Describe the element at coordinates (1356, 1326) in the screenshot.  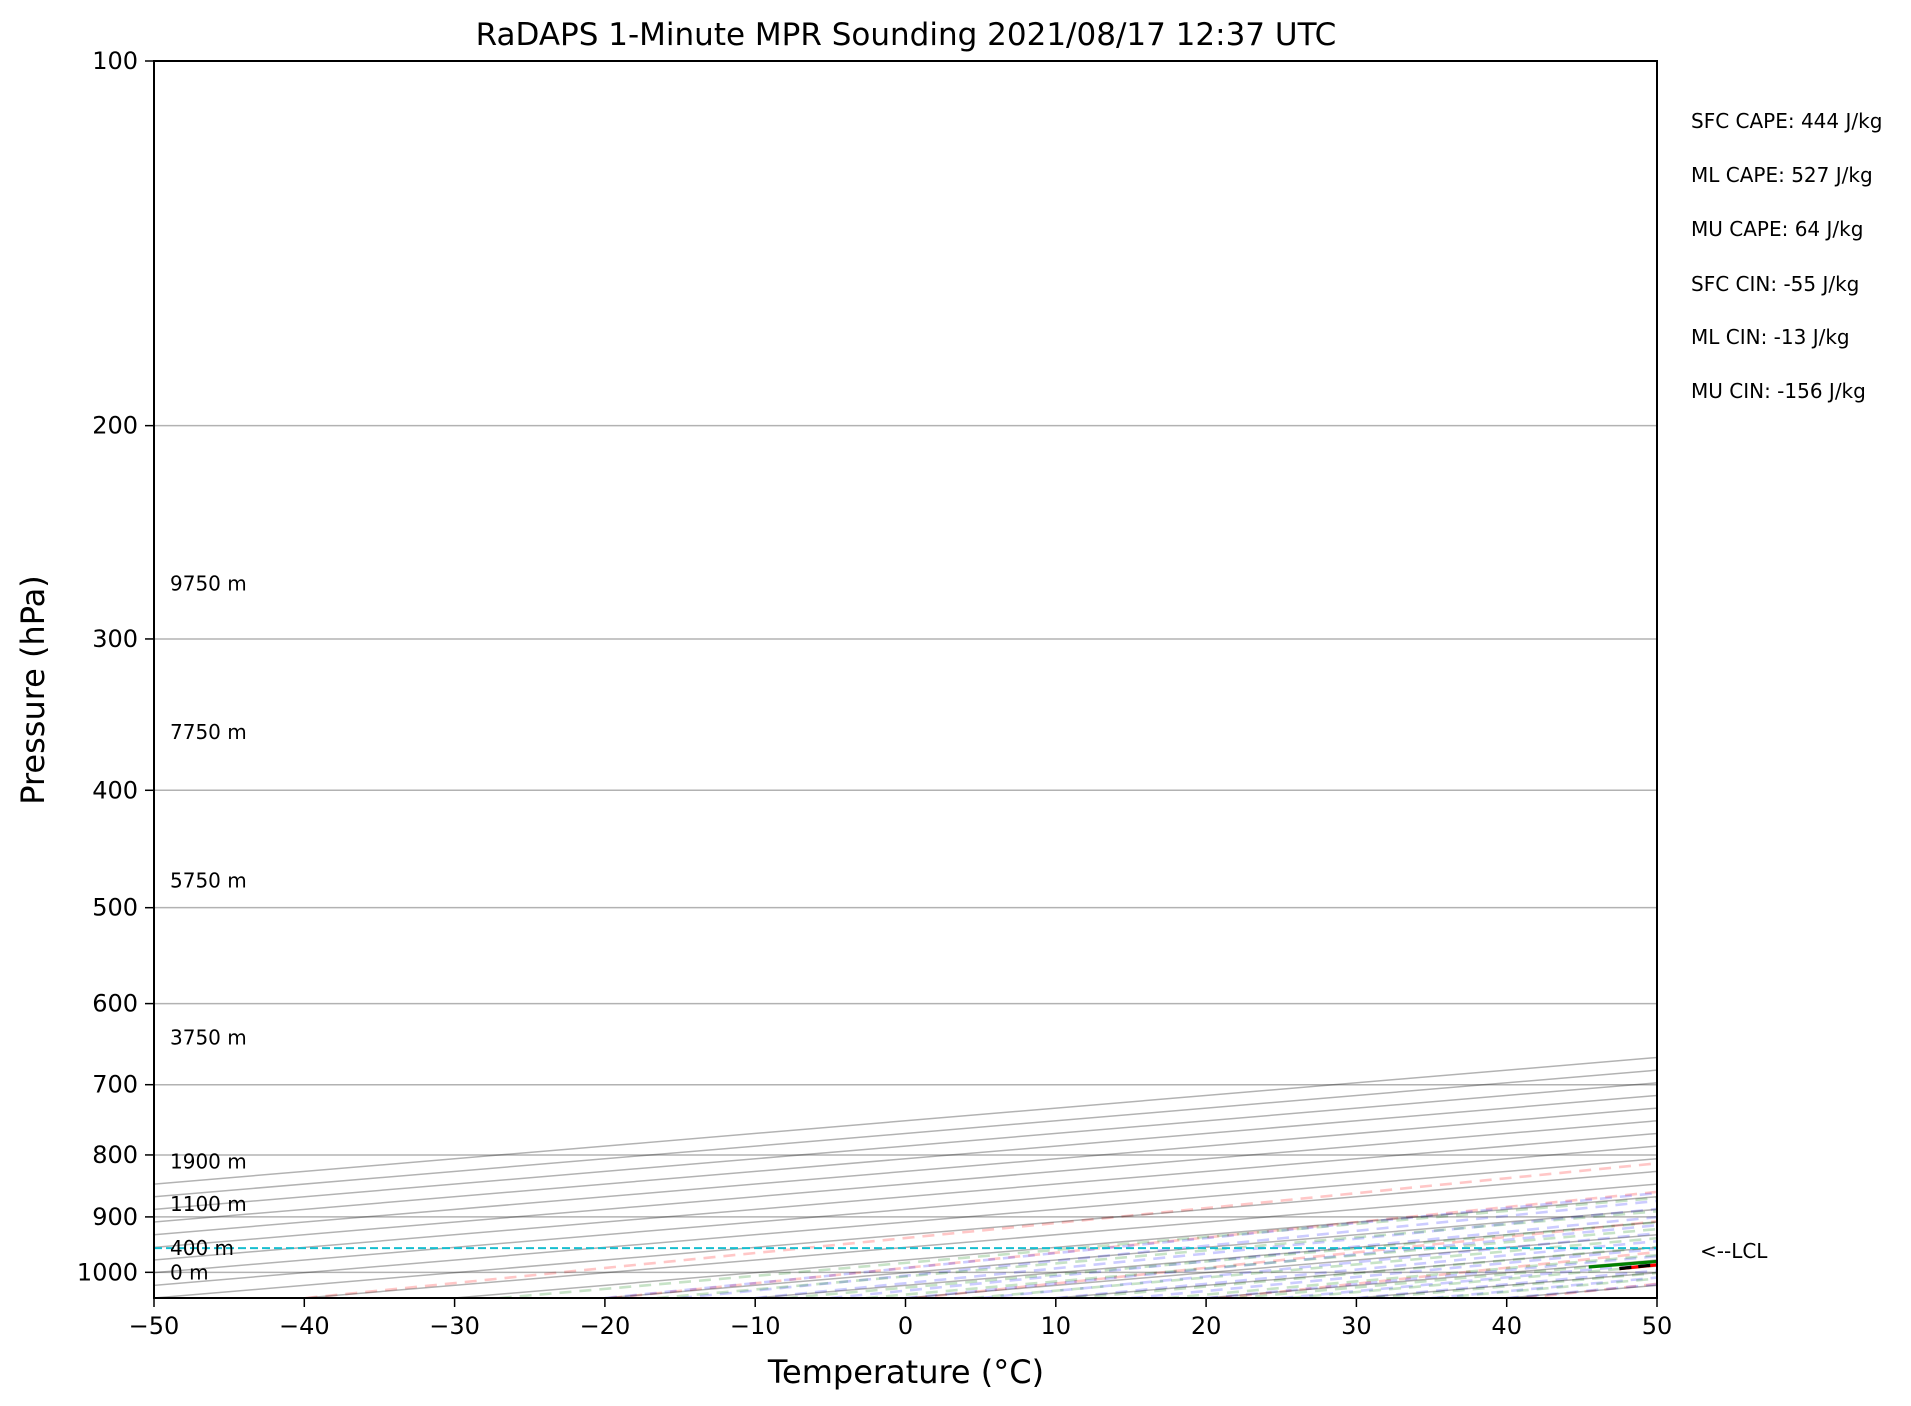
I see `x-tick-label: 30` at that location.